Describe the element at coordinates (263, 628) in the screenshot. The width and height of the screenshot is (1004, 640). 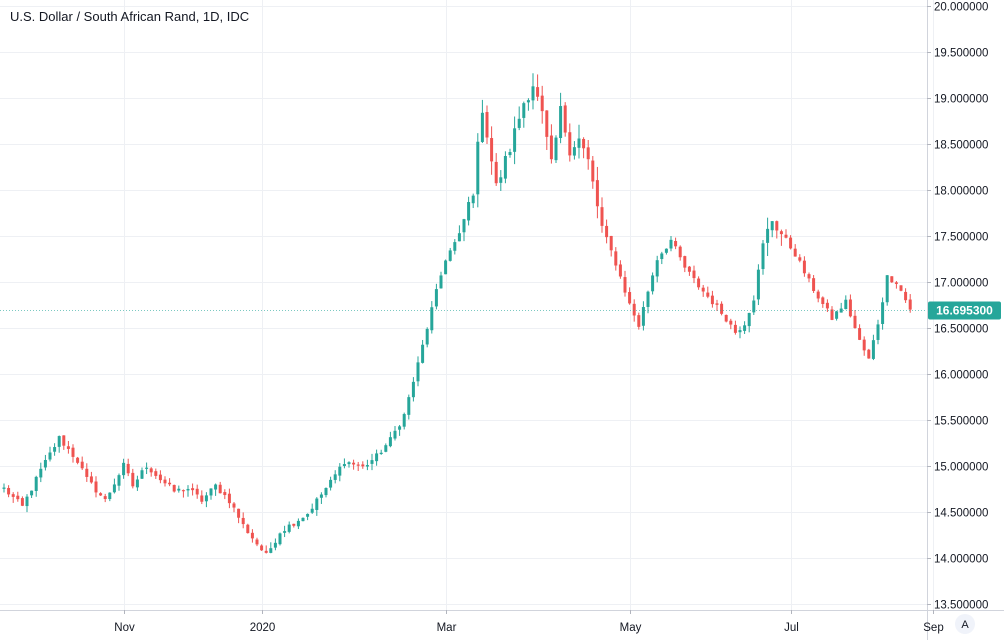
I see `time-axis-tick-label: 2020` at that location.